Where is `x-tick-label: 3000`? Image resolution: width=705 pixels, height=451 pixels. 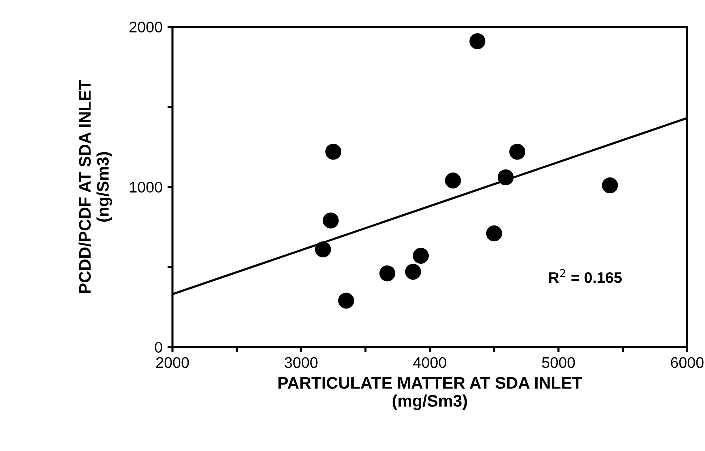 x-tick-label: 3000 is located at coordinates (301, 362).